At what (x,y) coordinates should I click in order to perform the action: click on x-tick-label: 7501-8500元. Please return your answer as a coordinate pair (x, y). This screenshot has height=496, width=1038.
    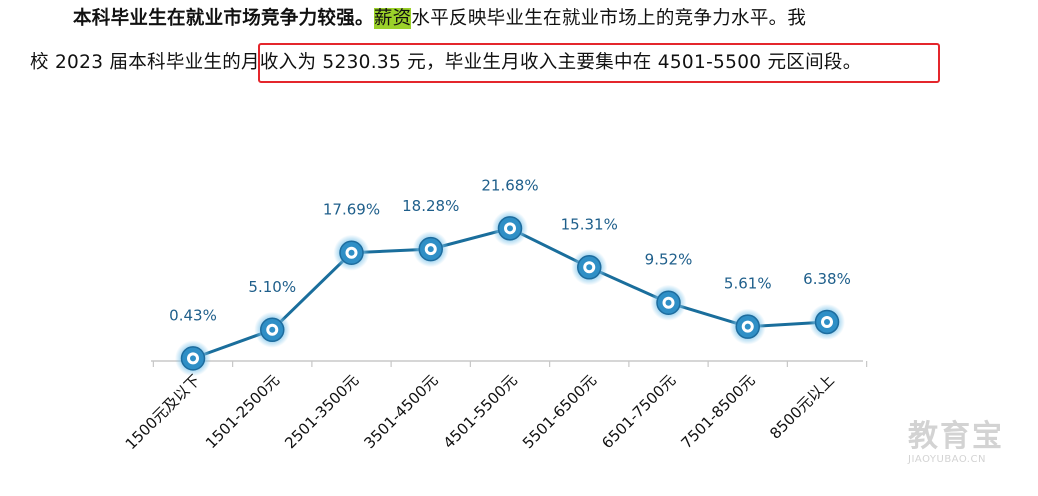
    Looking at the image, I should click on (717, 411).